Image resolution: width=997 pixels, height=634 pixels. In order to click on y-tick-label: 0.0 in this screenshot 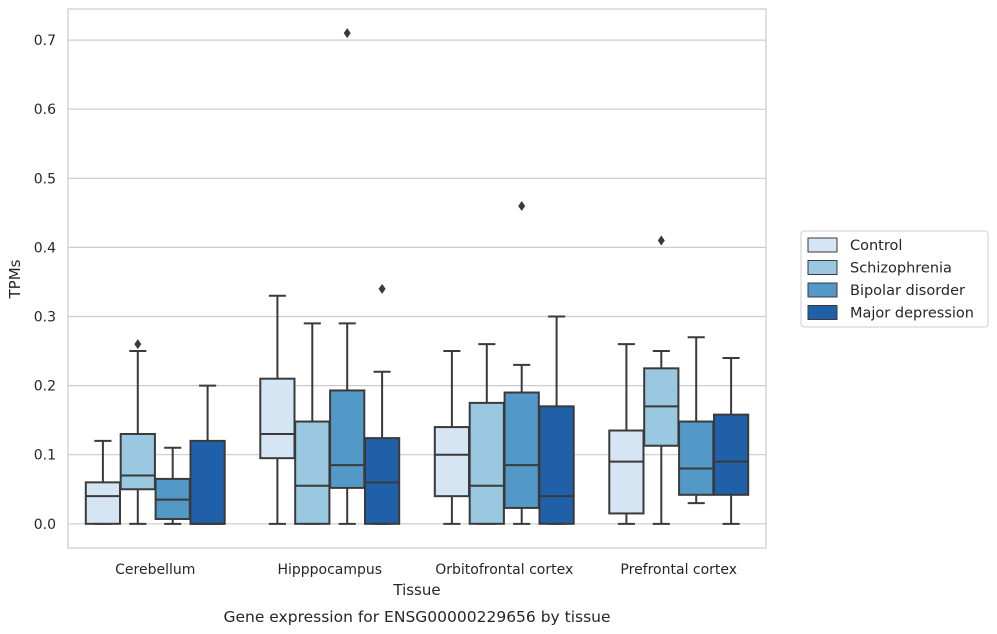, I will do `click(45, 525)`.